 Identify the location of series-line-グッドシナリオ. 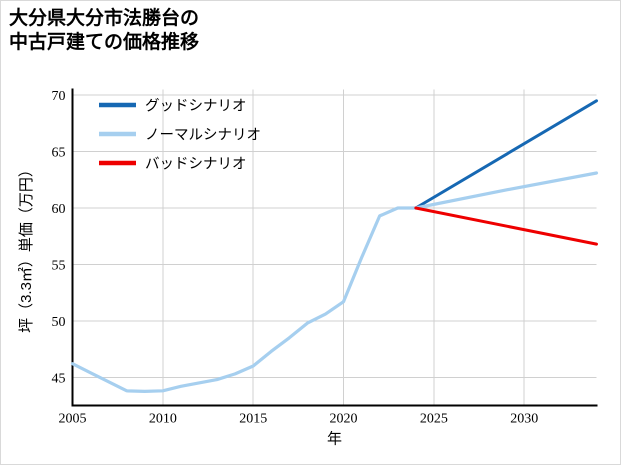
(506, 154).